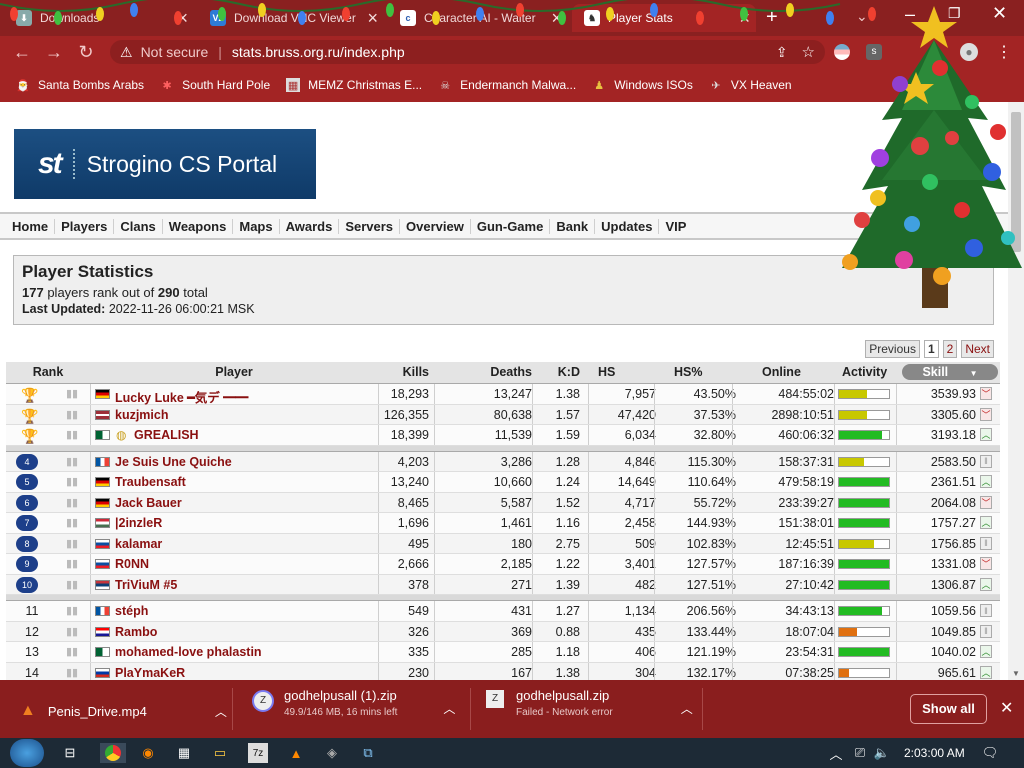 Image resolution: width=1024 pixels, height=768 pixels. Describe the element at coordinates (860, 752) in the screenshot. I see `network-icon: ⎚` at that location.